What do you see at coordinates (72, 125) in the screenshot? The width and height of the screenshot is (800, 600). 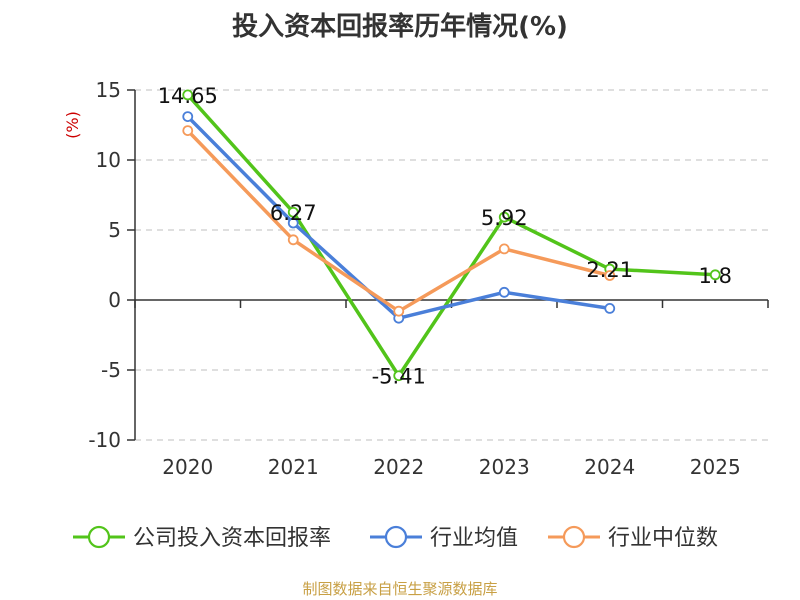 I see `y-axis-label: (%)` at bounding box center [72, 125].